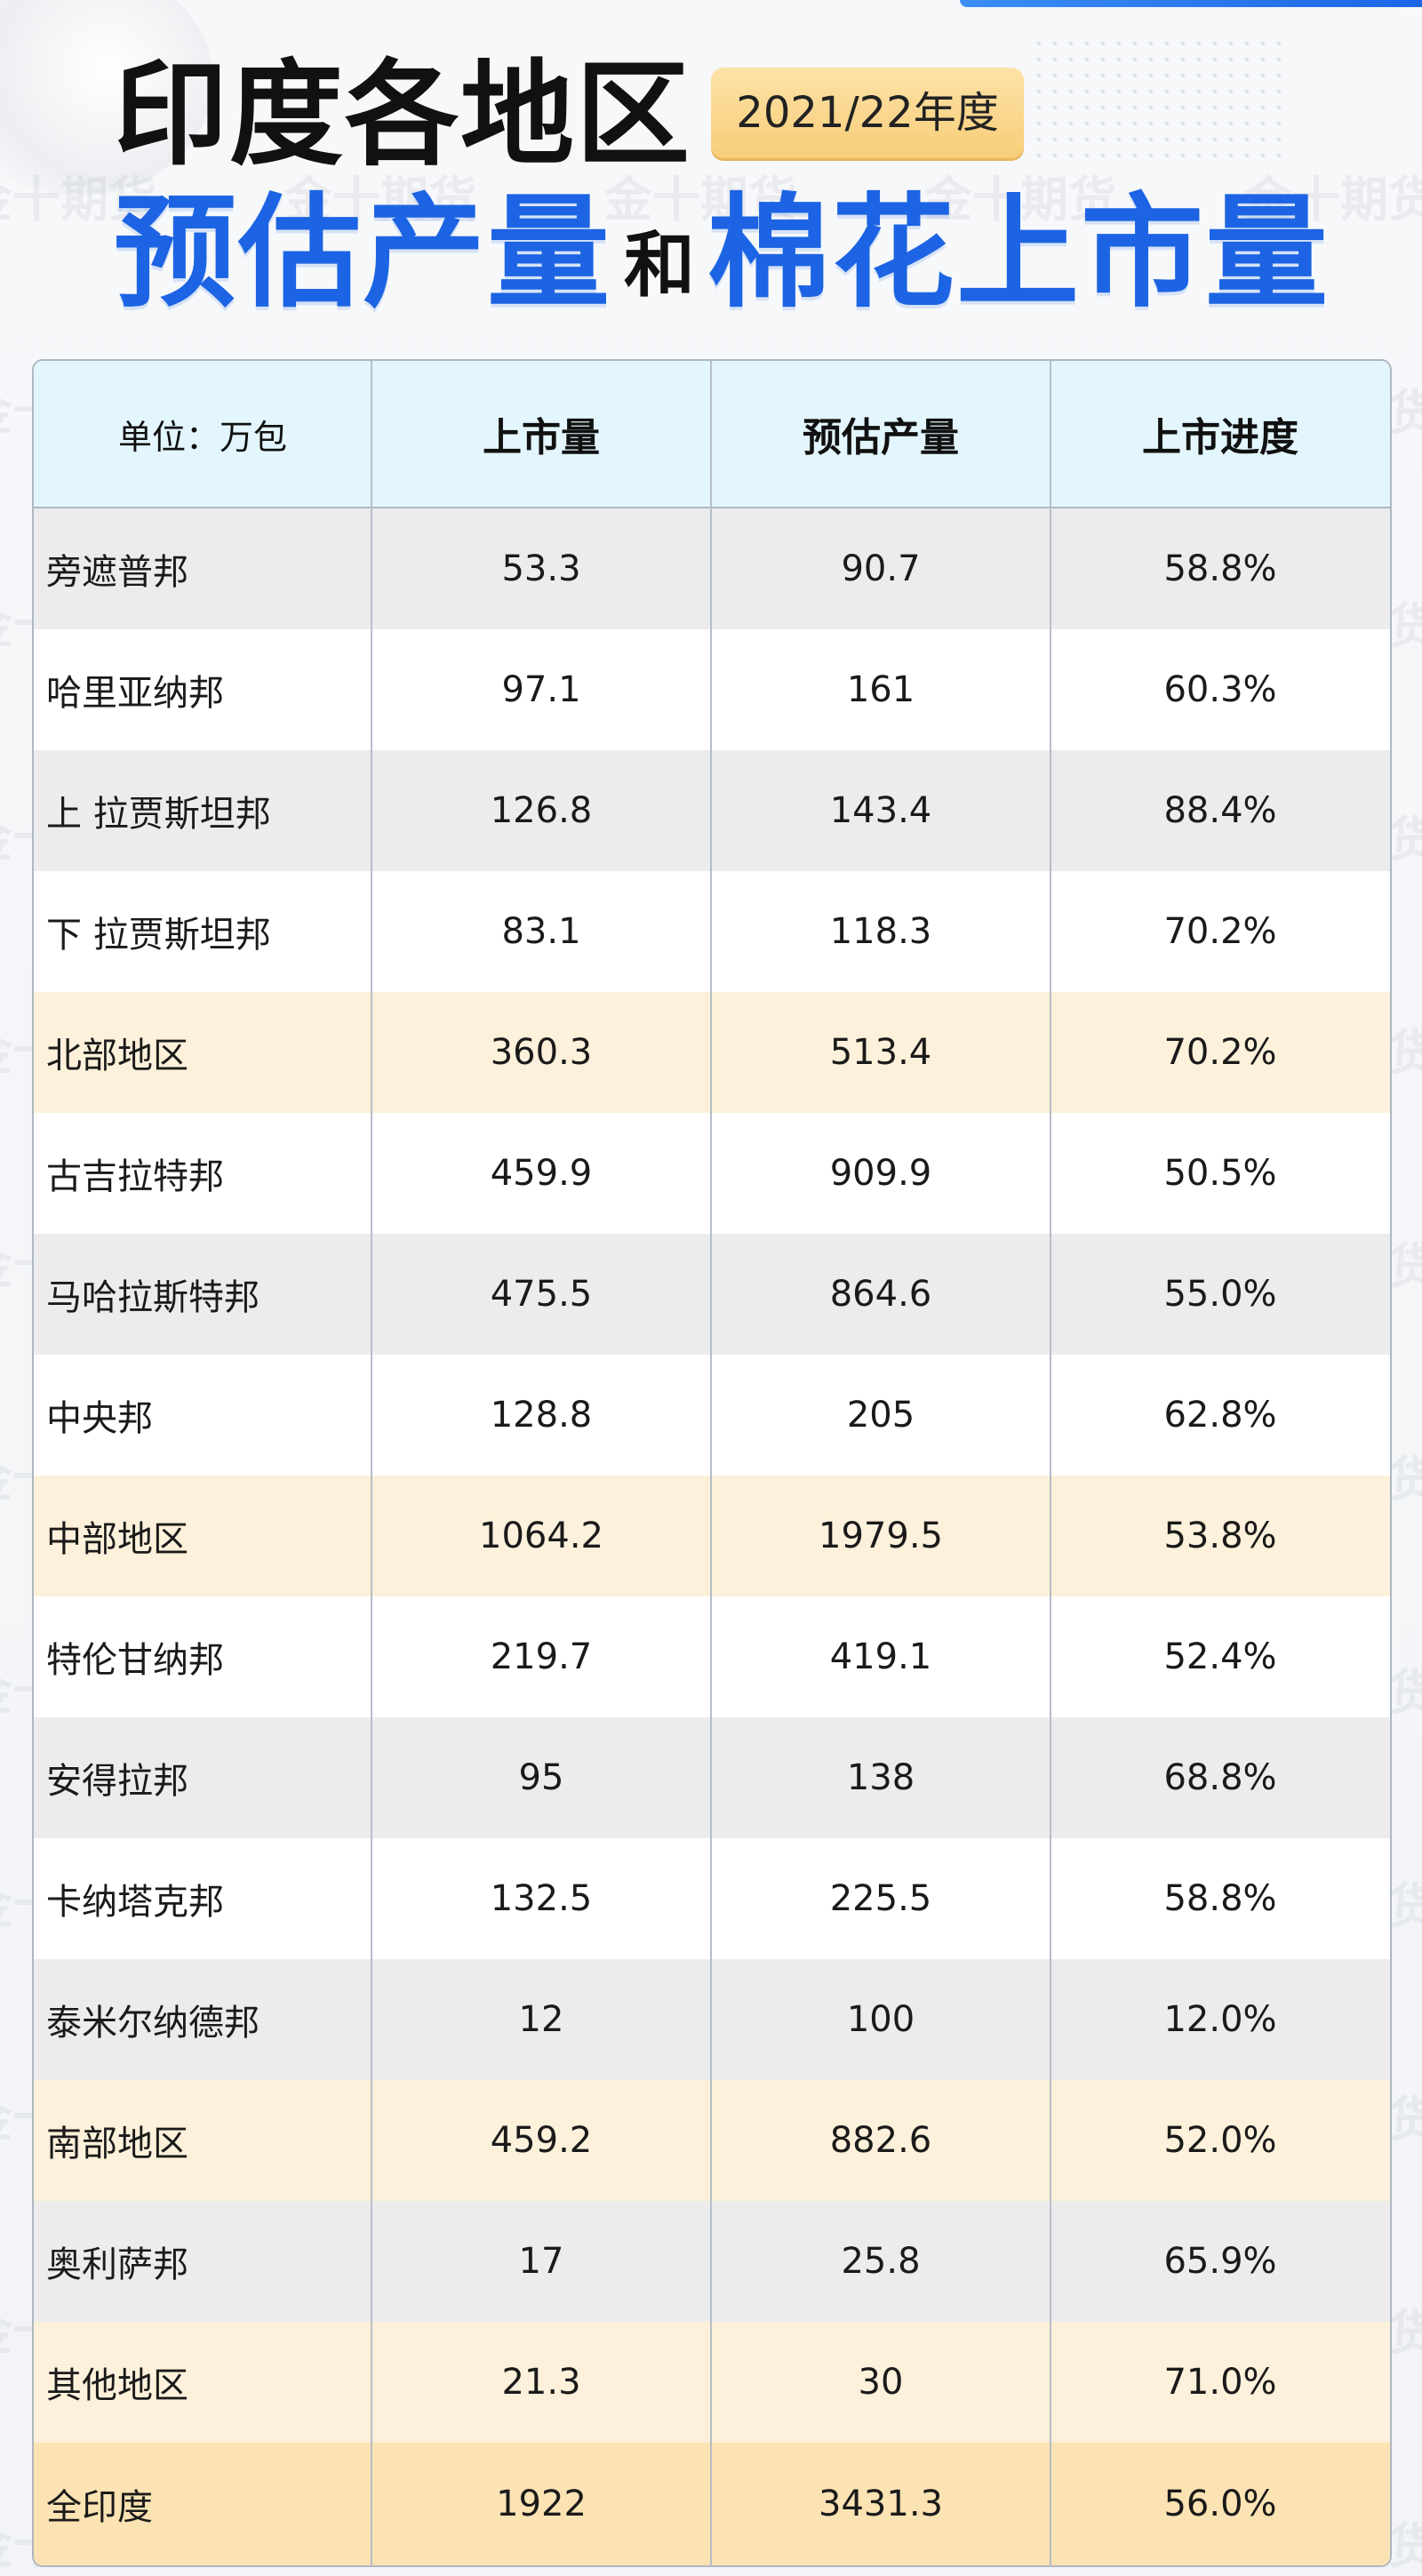 This screenshot has height=2576, width=1422. I want to click on progress-cell: 53.8%, so click(1220, 1536).